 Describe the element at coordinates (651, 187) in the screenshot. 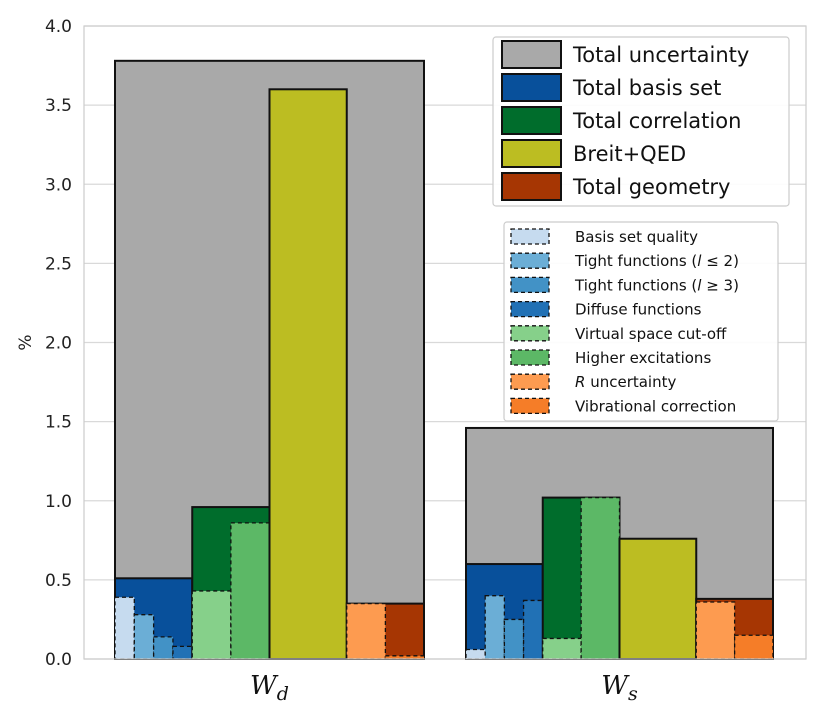

I see `legend-label: Total geometry` at that location.